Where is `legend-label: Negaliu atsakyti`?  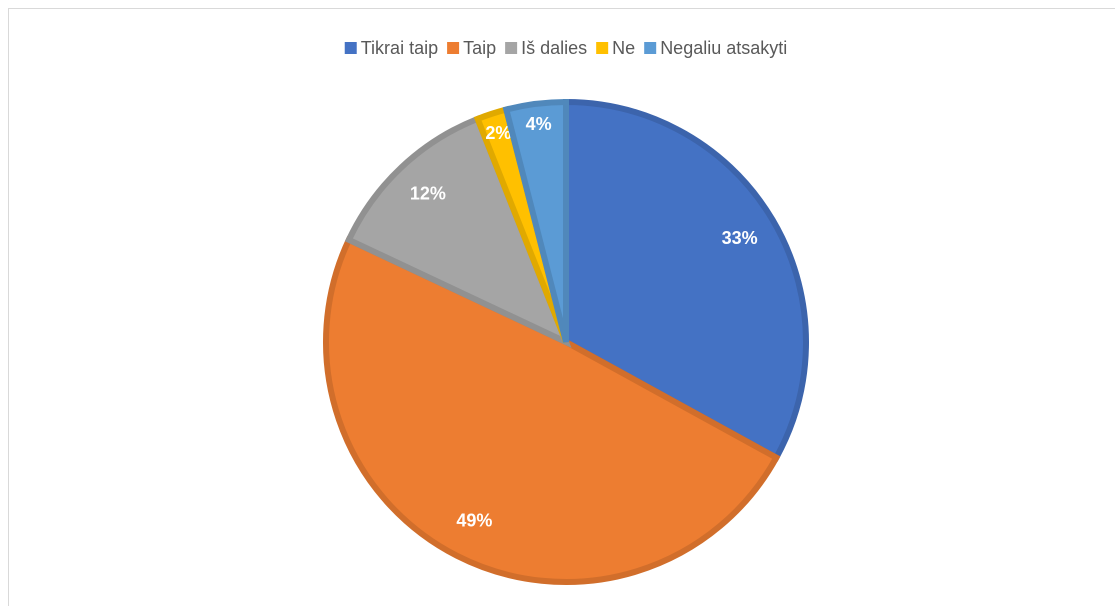
legend-label: Negaliu atsakyti is located at coordinates (723, 48).